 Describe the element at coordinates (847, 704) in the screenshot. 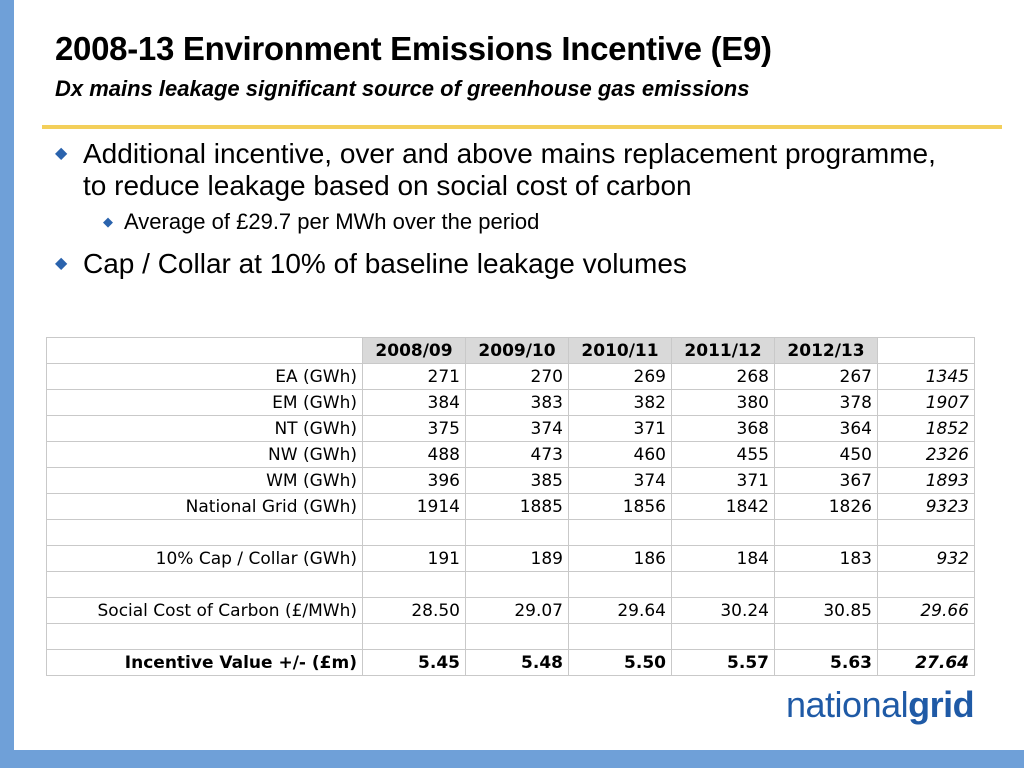

I see `logo-text: national` at that location.